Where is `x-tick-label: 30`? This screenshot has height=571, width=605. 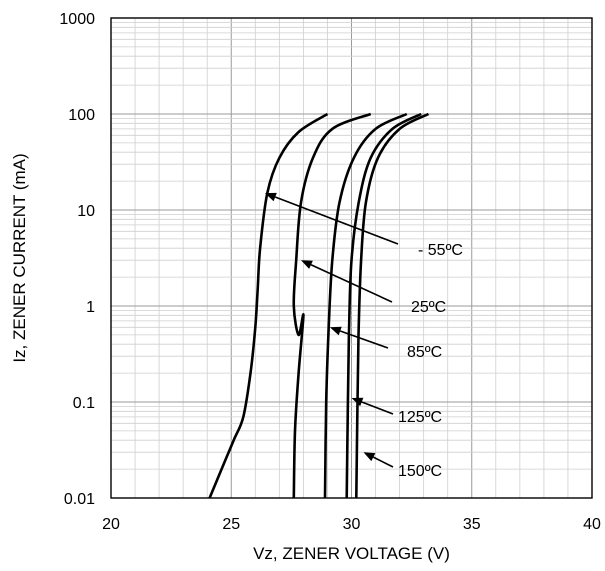
x-tick-label: 30 is located at coordinates (352, 524).